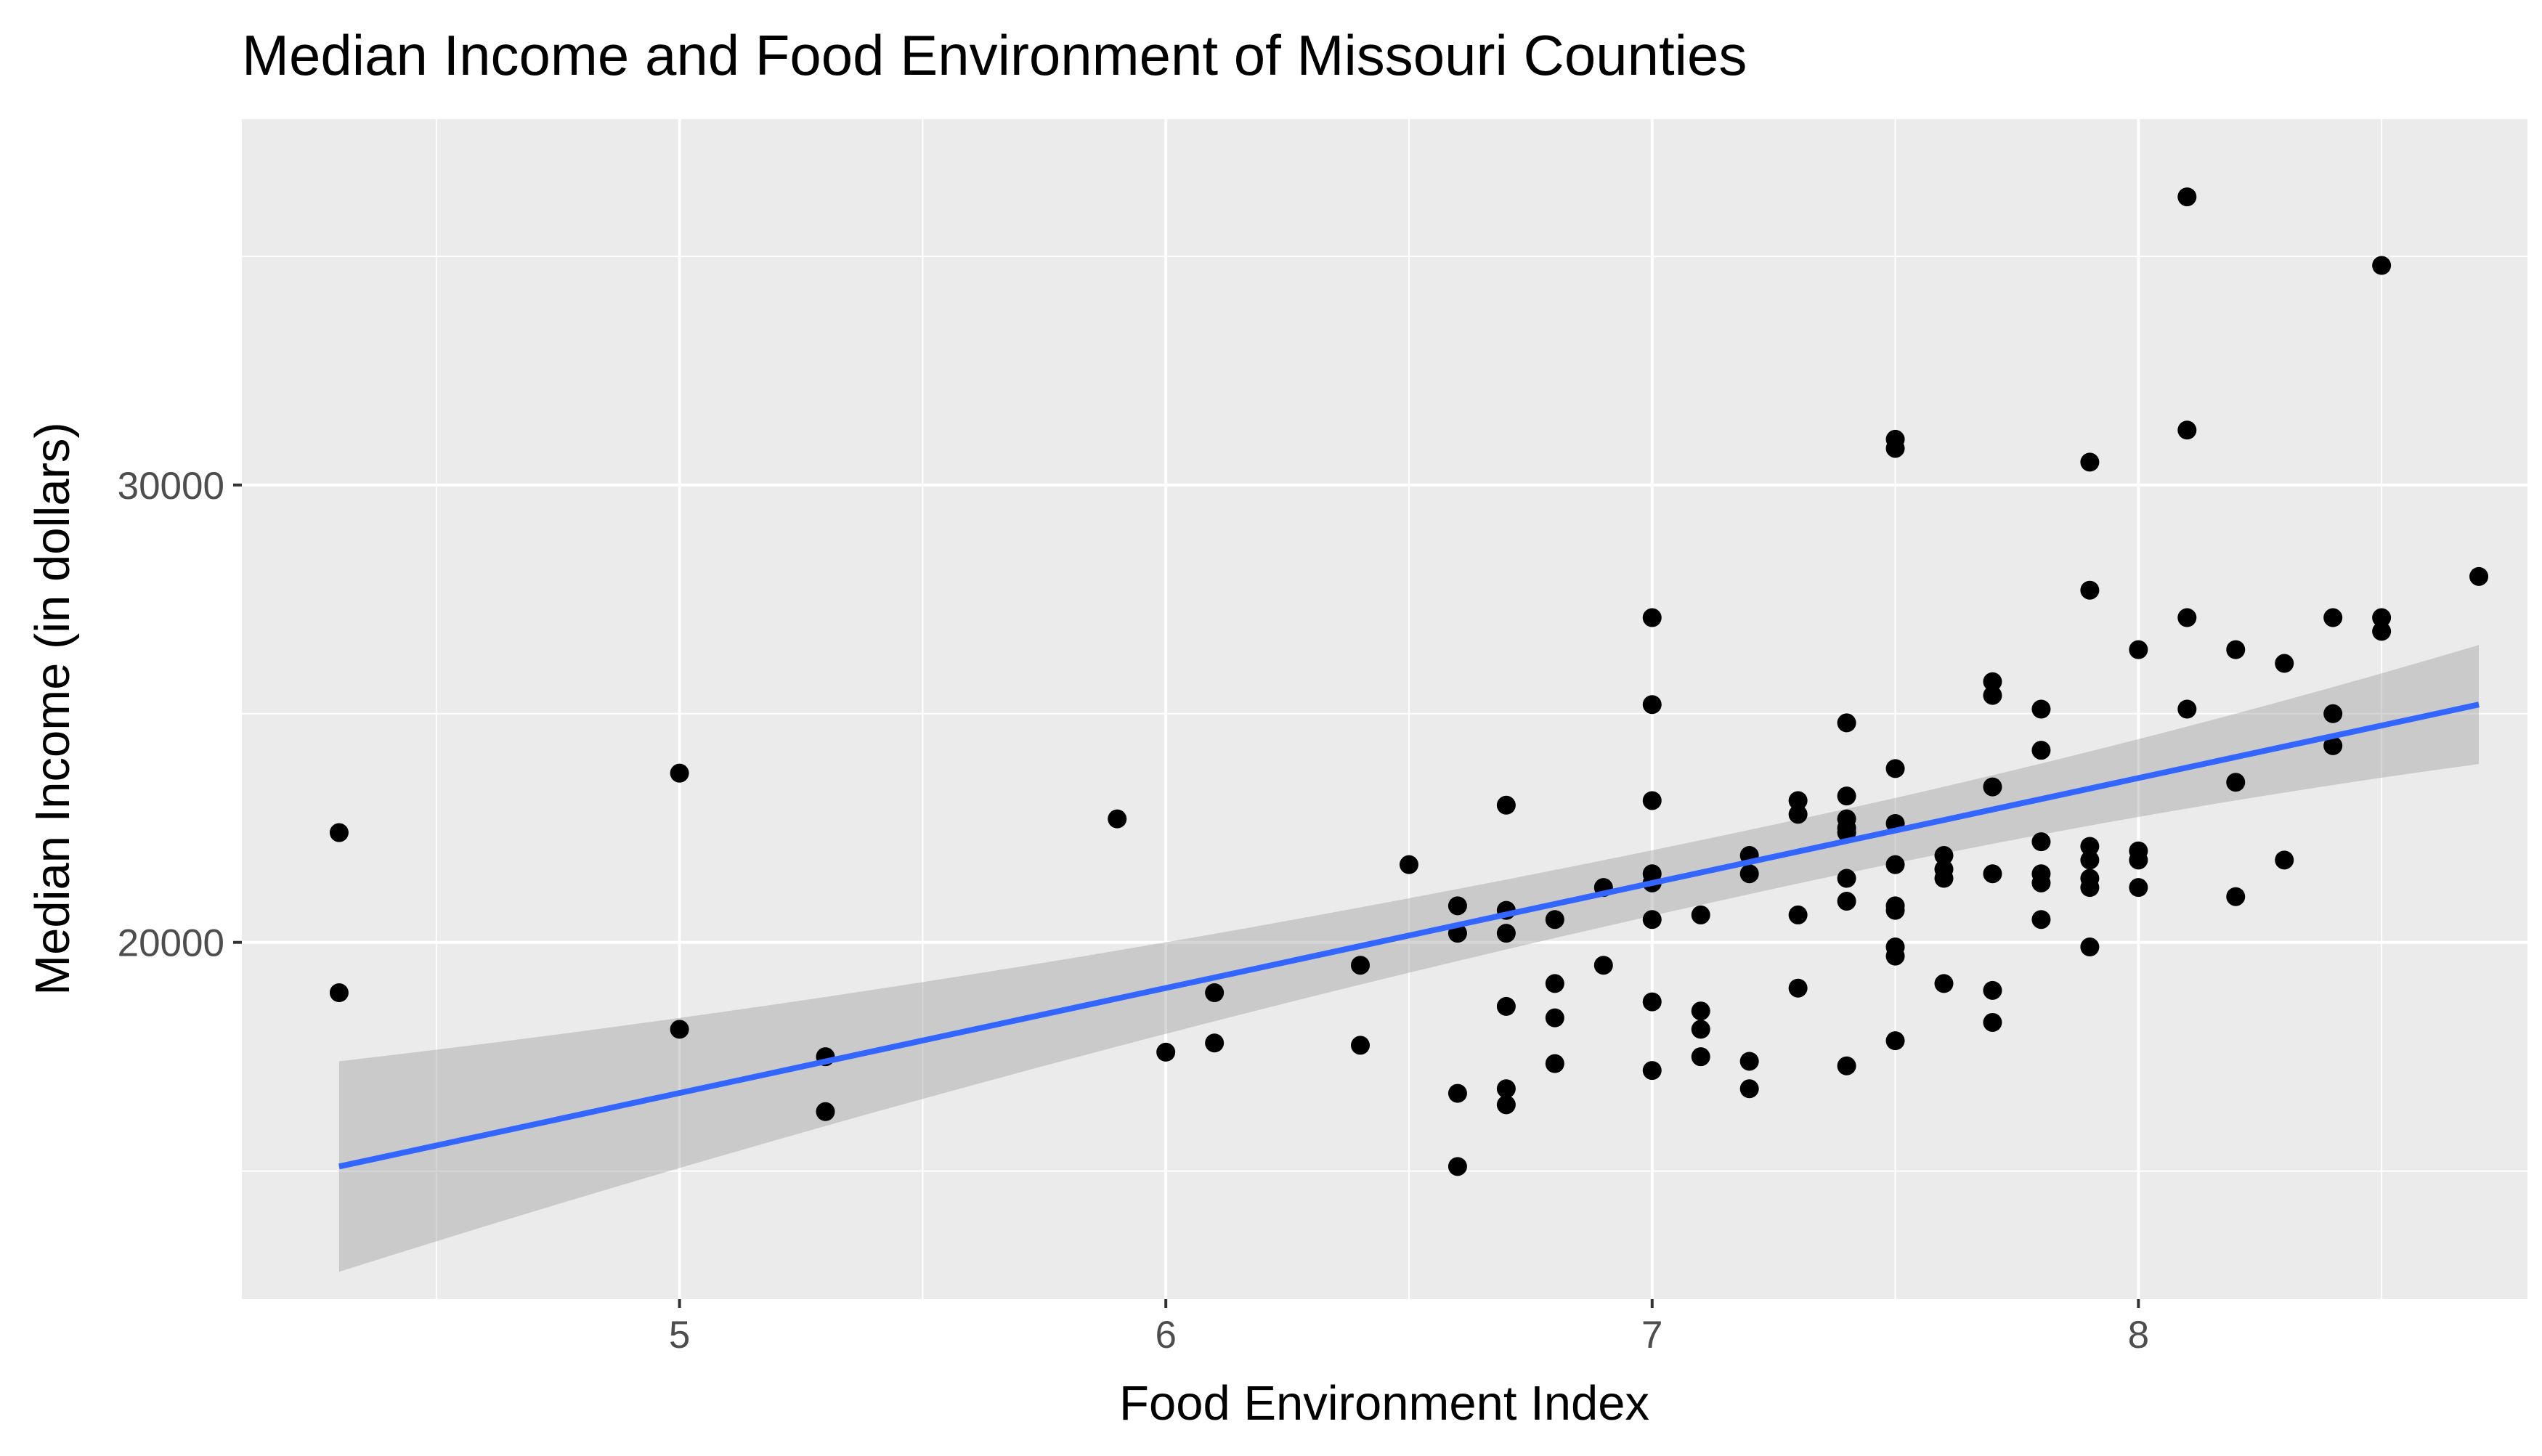 This screenshot has height=1456, width=2542. Describe the element at coordinates (1652, 1335) in the screenshot. I see `x-tick-label: 7` at that location.